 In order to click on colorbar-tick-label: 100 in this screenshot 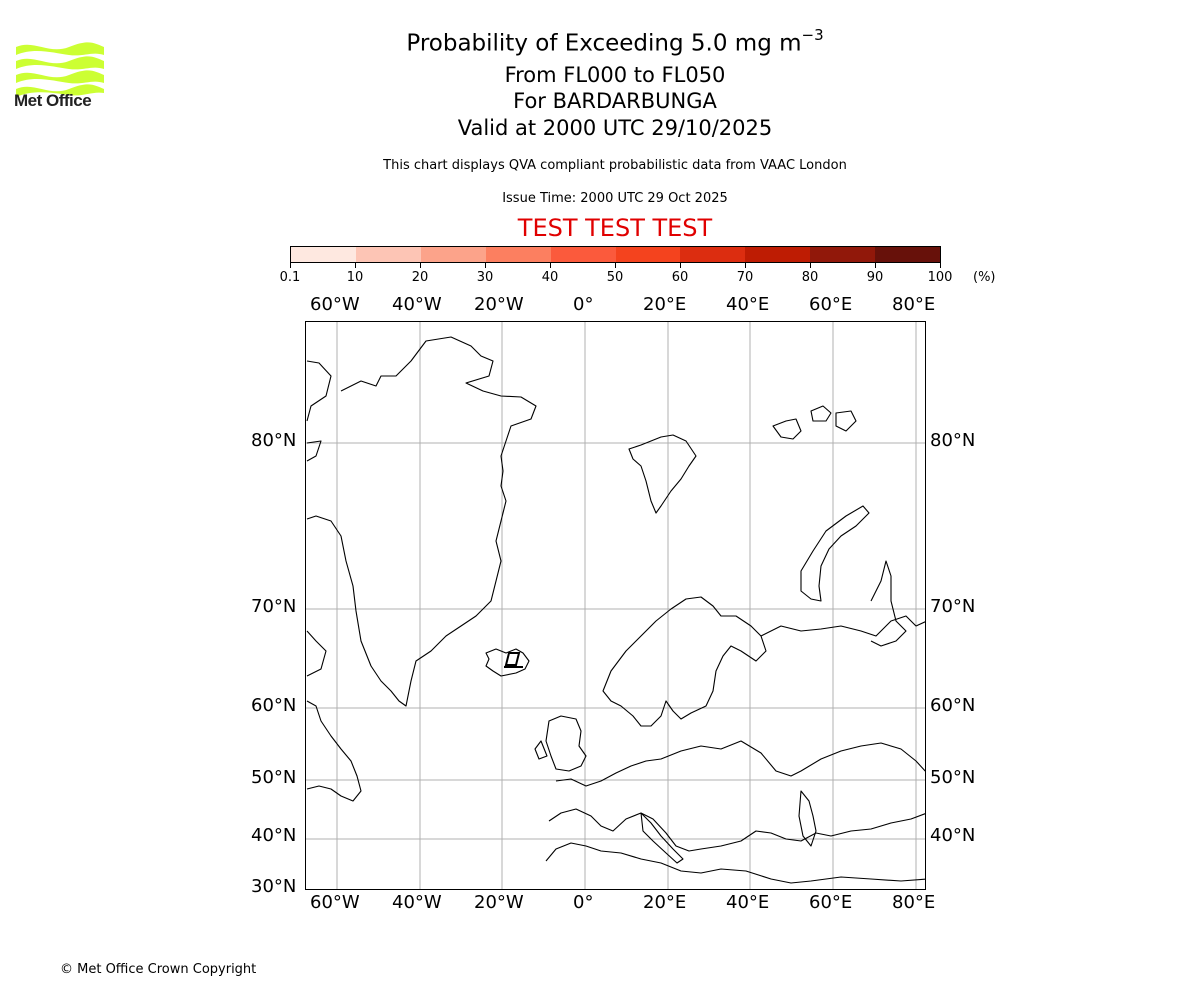, I will do `click(940, 277)`.